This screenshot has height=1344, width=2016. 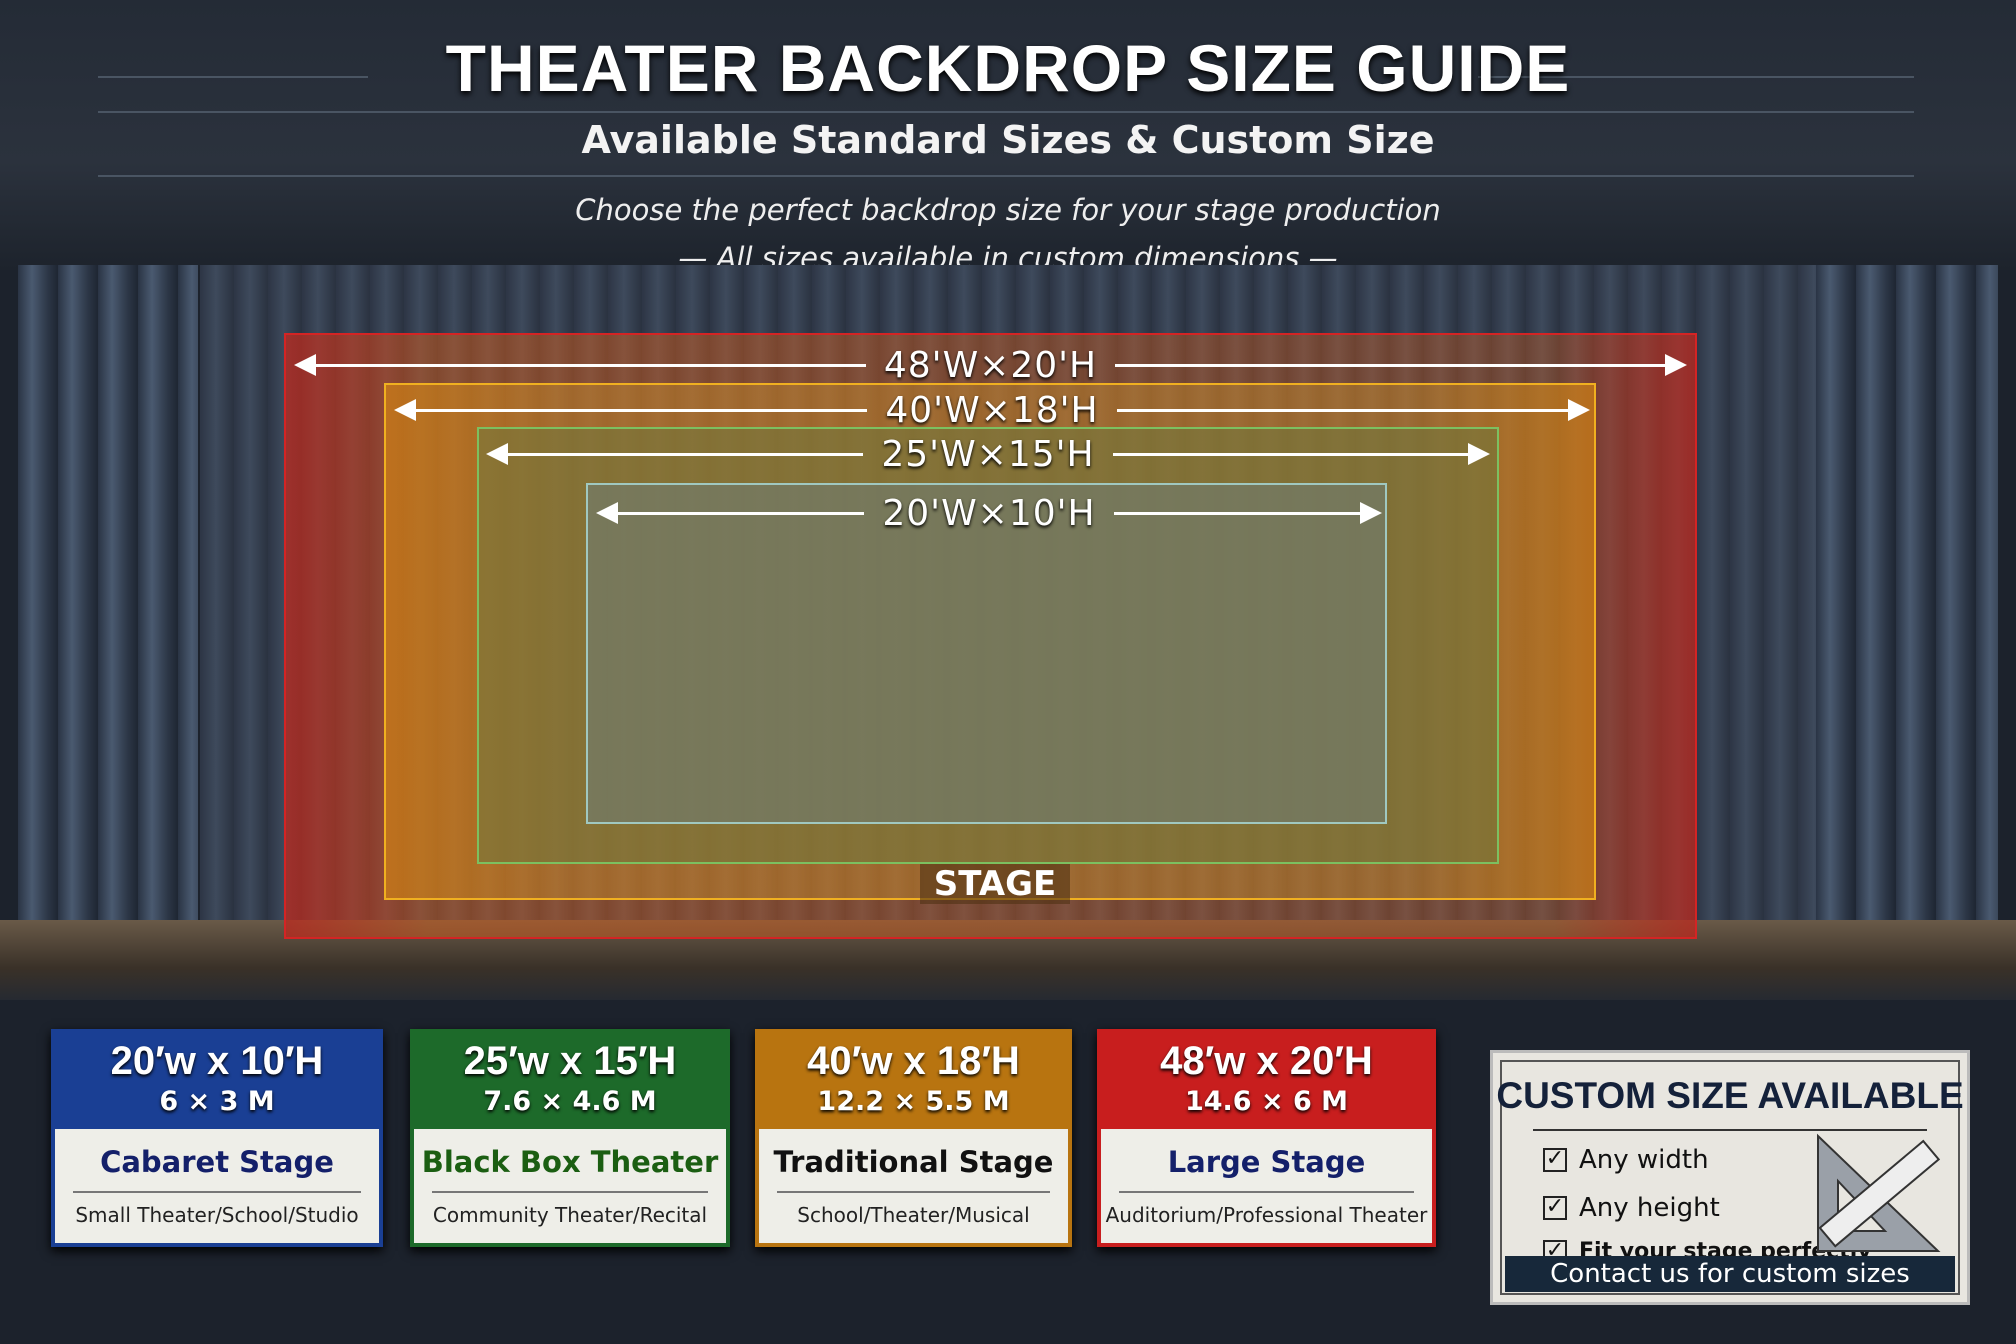 What do you see at coordinates (1644, 1160) in the screenshot?
I see `custom-item-label: Any width` at bounding box center [1644, 1160].